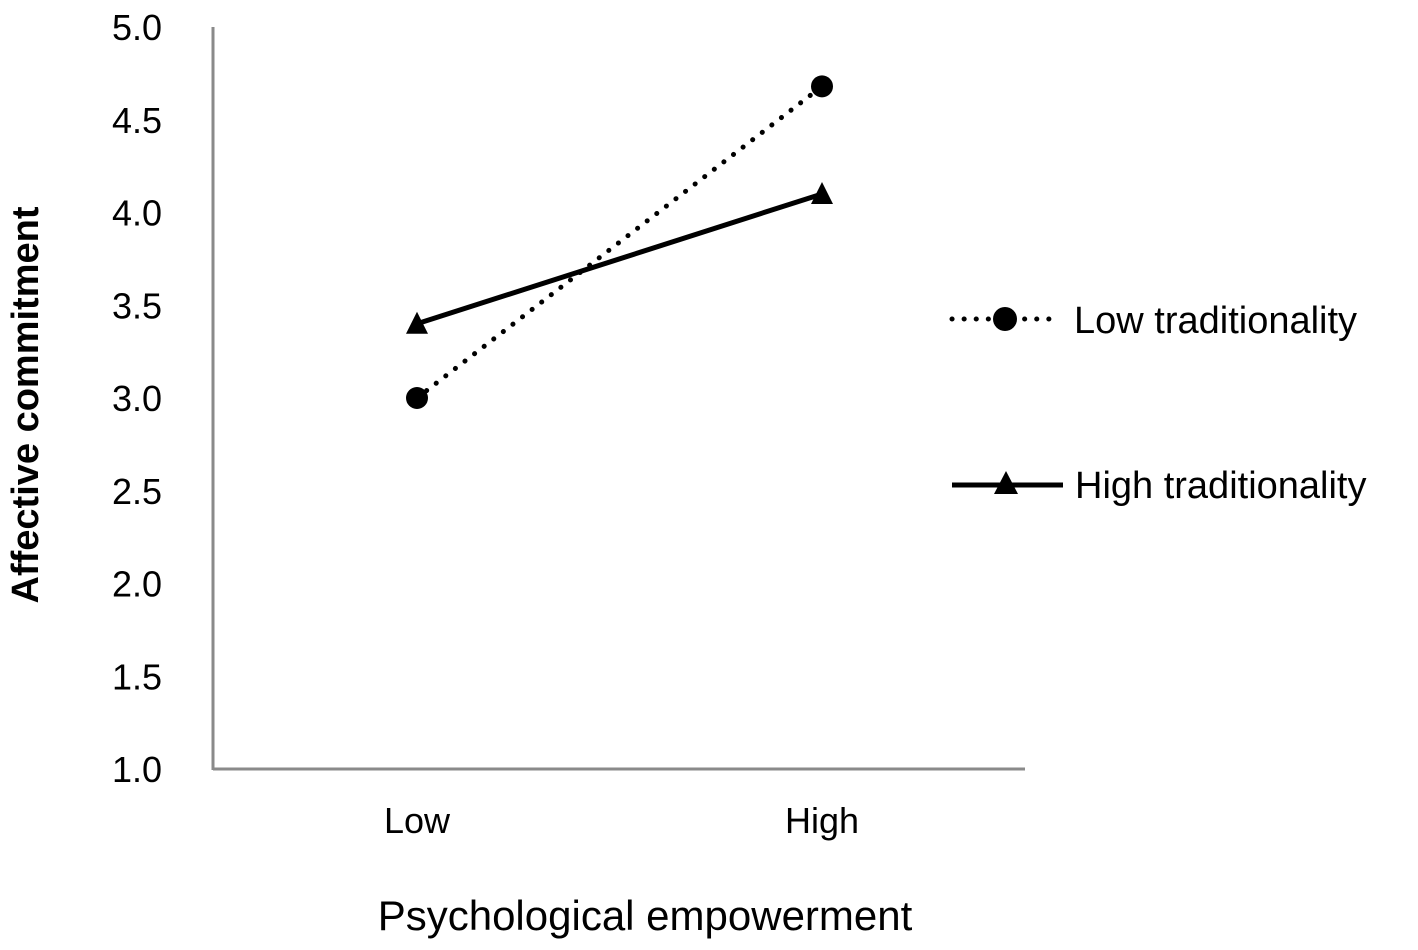  What do you see at coordinates (137, 491) in the screenshot?
I see `y-tick-label: 2.5` at bounding box center [137, 491].